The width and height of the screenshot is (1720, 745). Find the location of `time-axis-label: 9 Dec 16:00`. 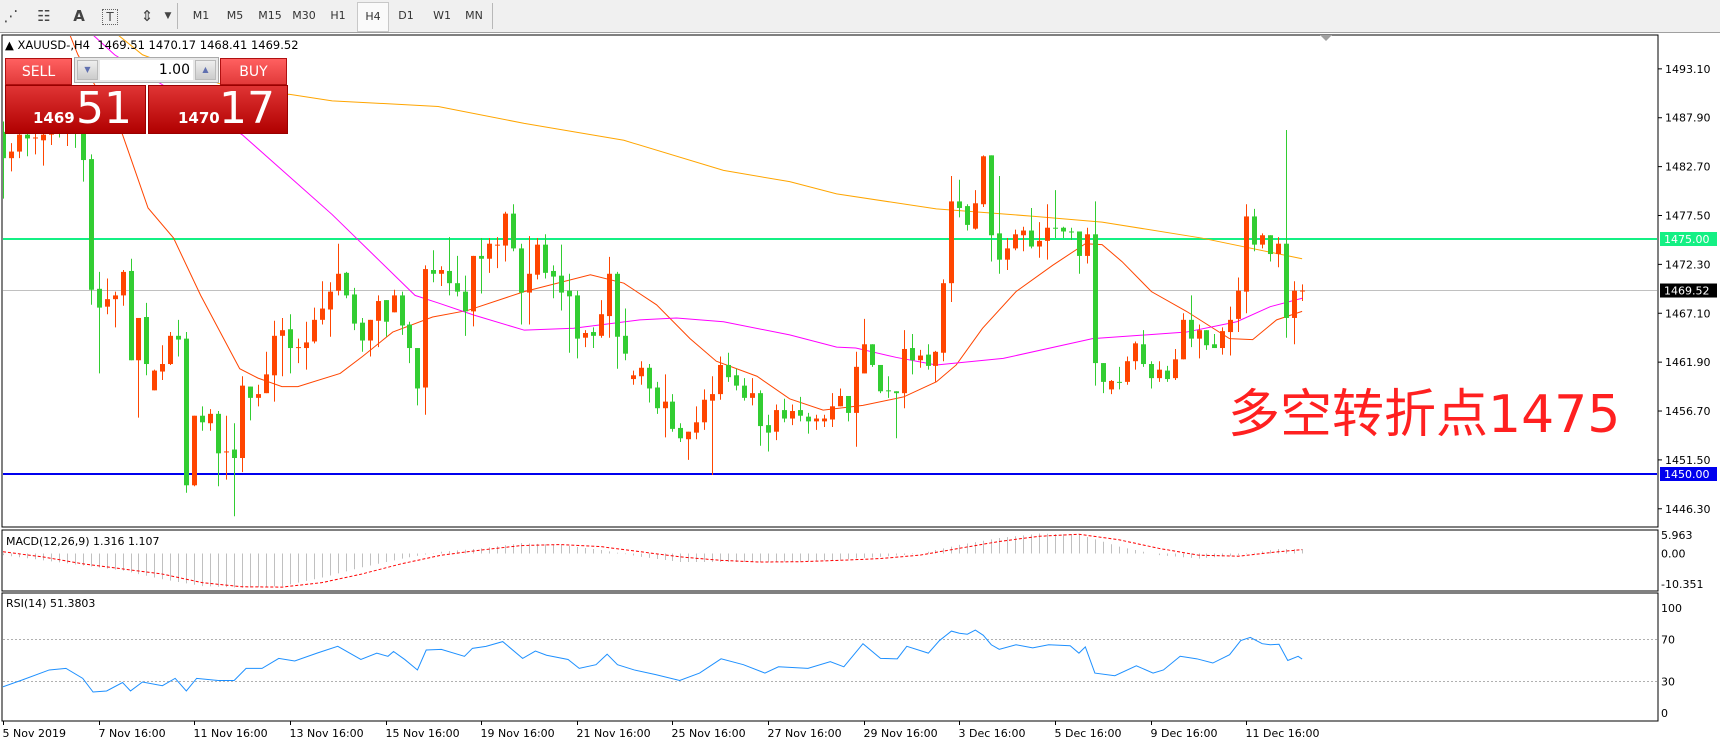

time-axis-label: 9 Dec 16:00 is located at coordinates (1184, 733).